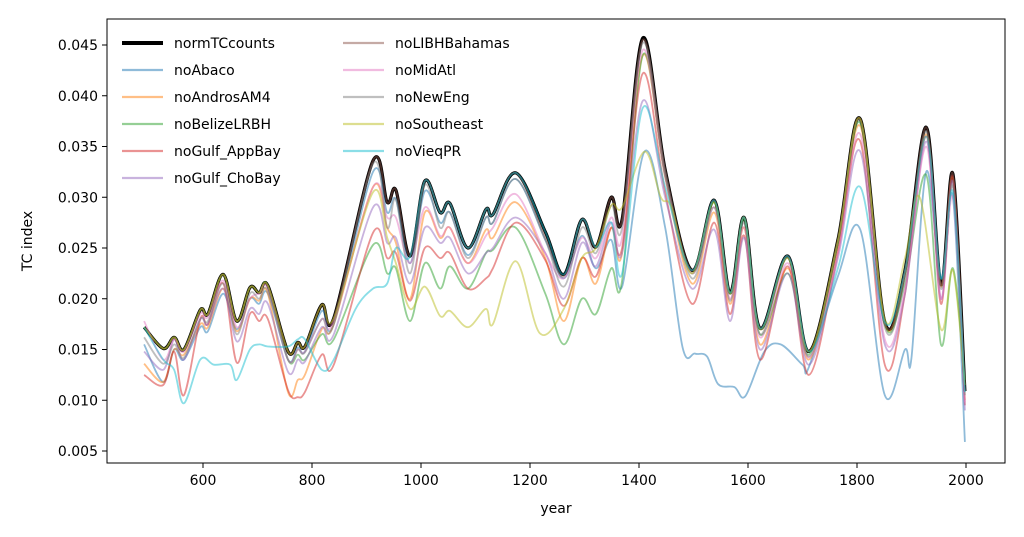 Image resolution: width=1024 pixels, height=537 pixels. I want to click on x-tick-label: 600, so click(203, 481).